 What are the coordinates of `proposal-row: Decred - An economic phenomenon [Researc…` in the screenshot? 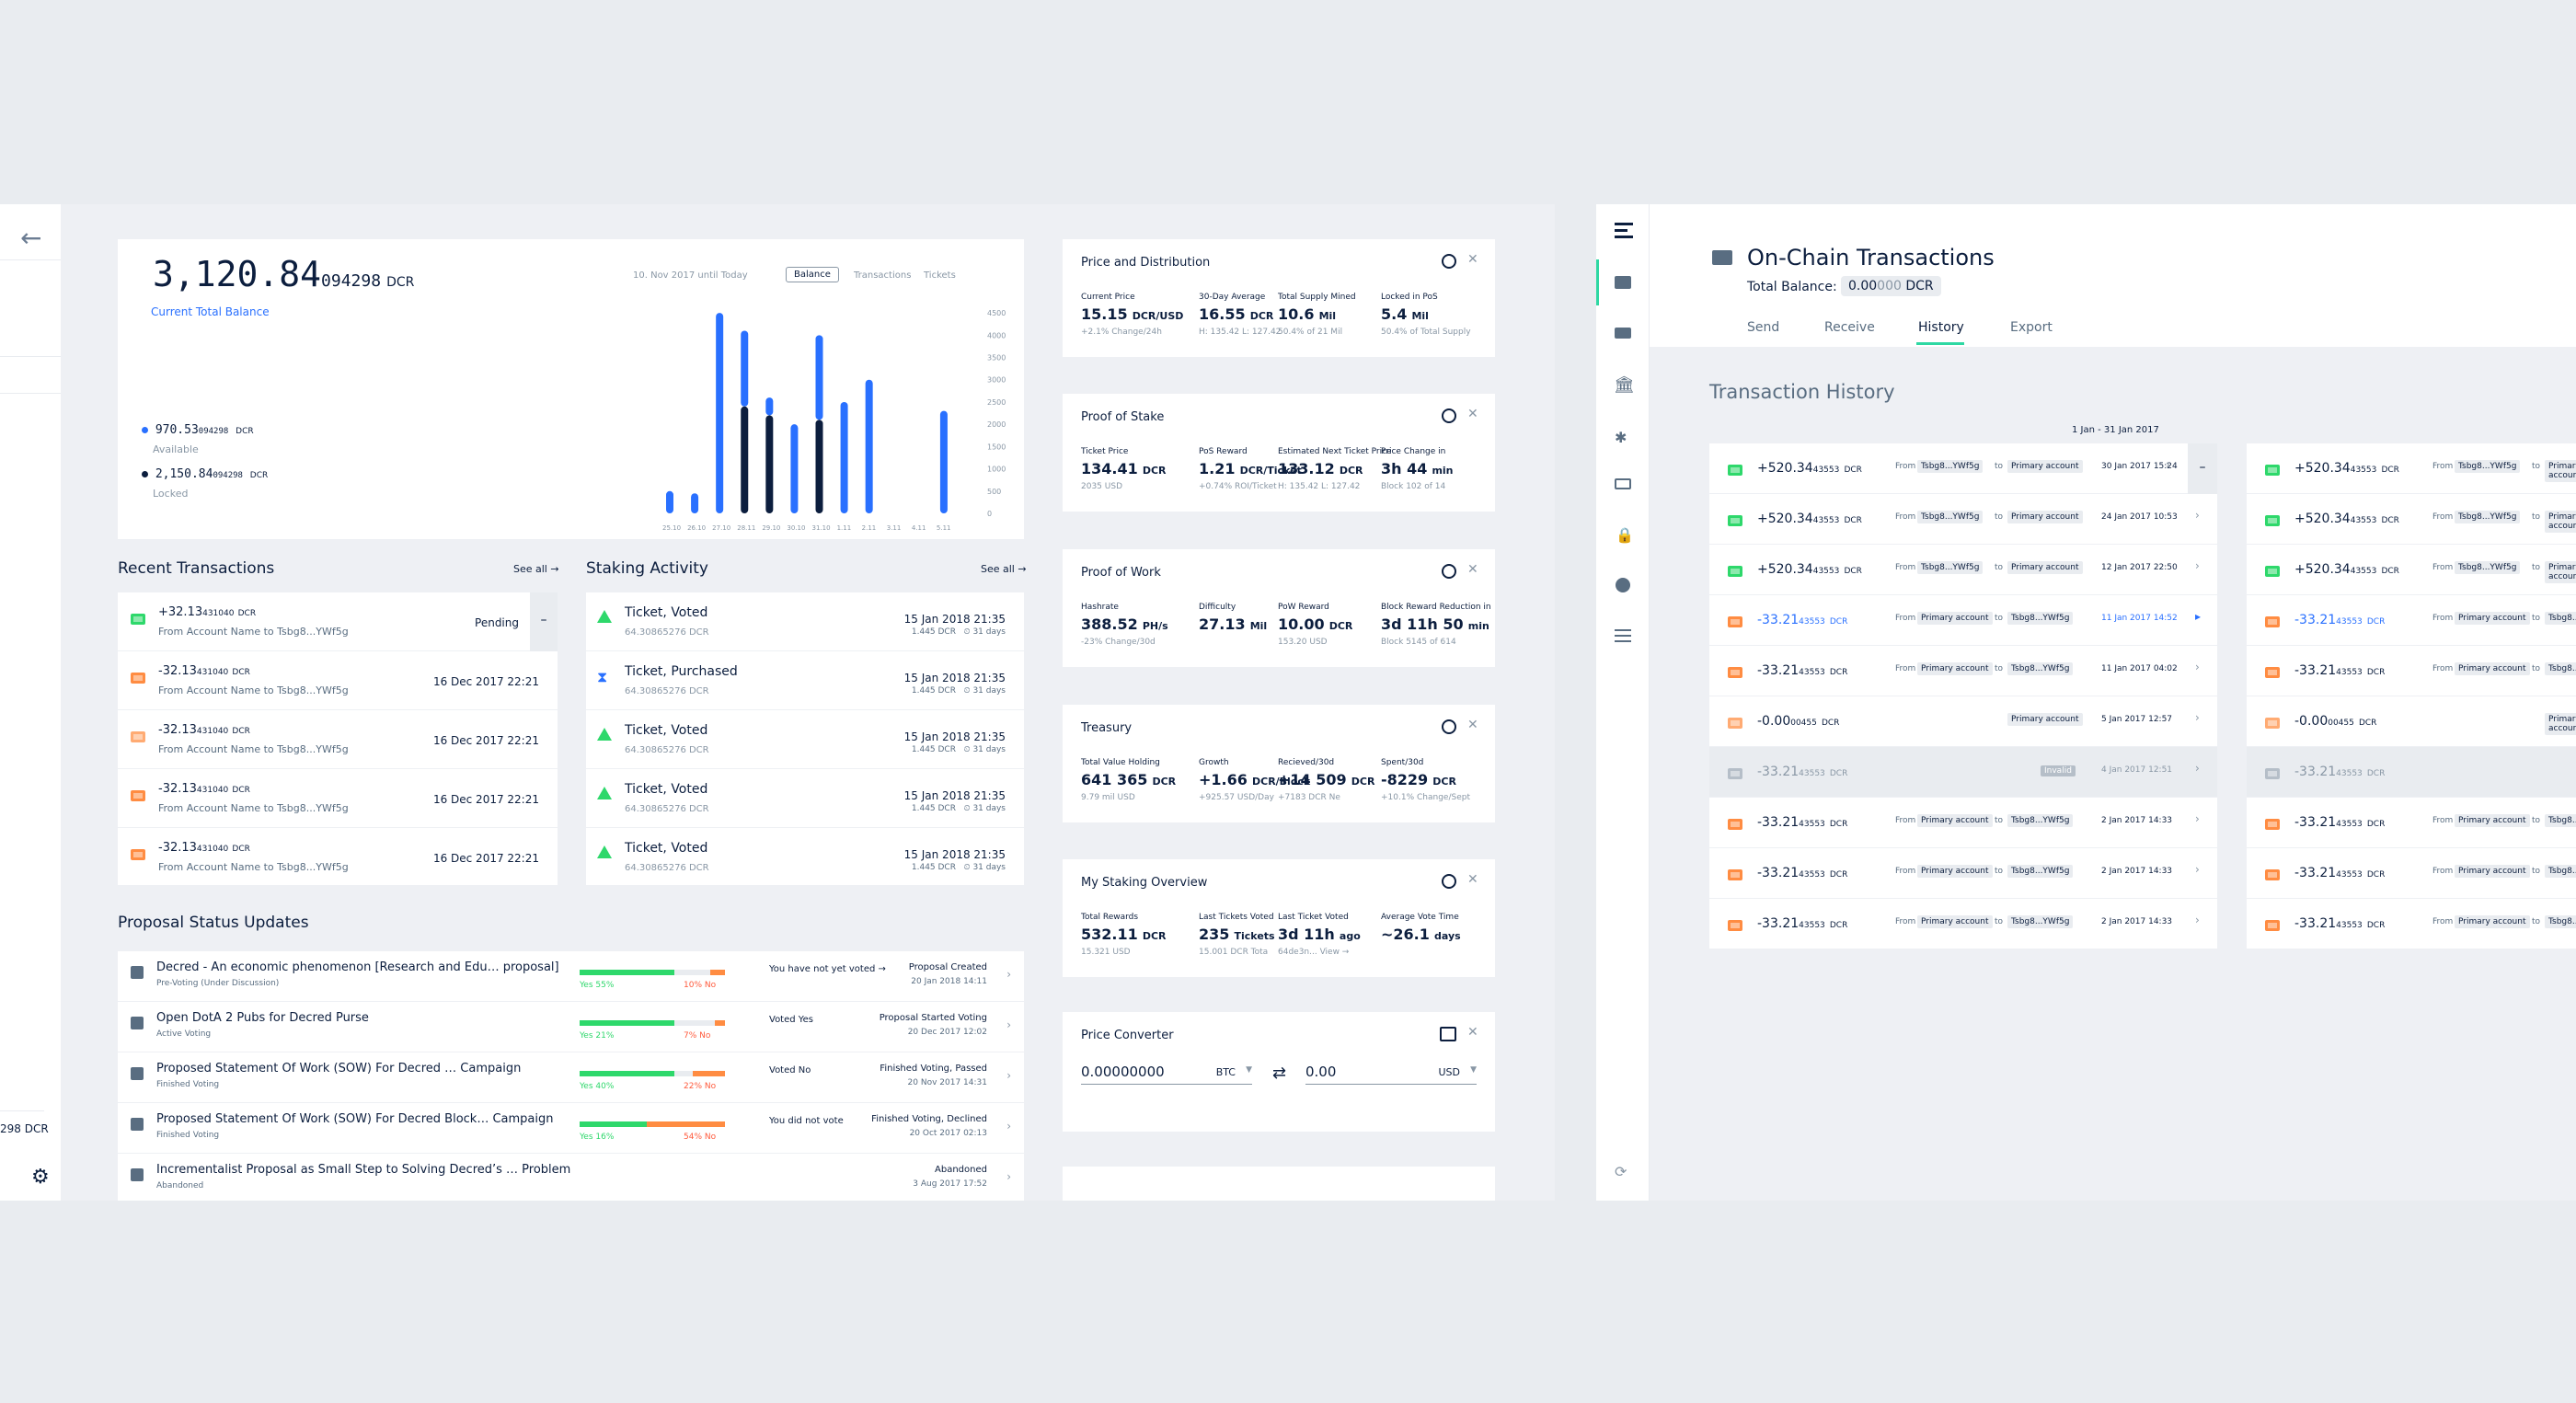 It's located at (571, 976).